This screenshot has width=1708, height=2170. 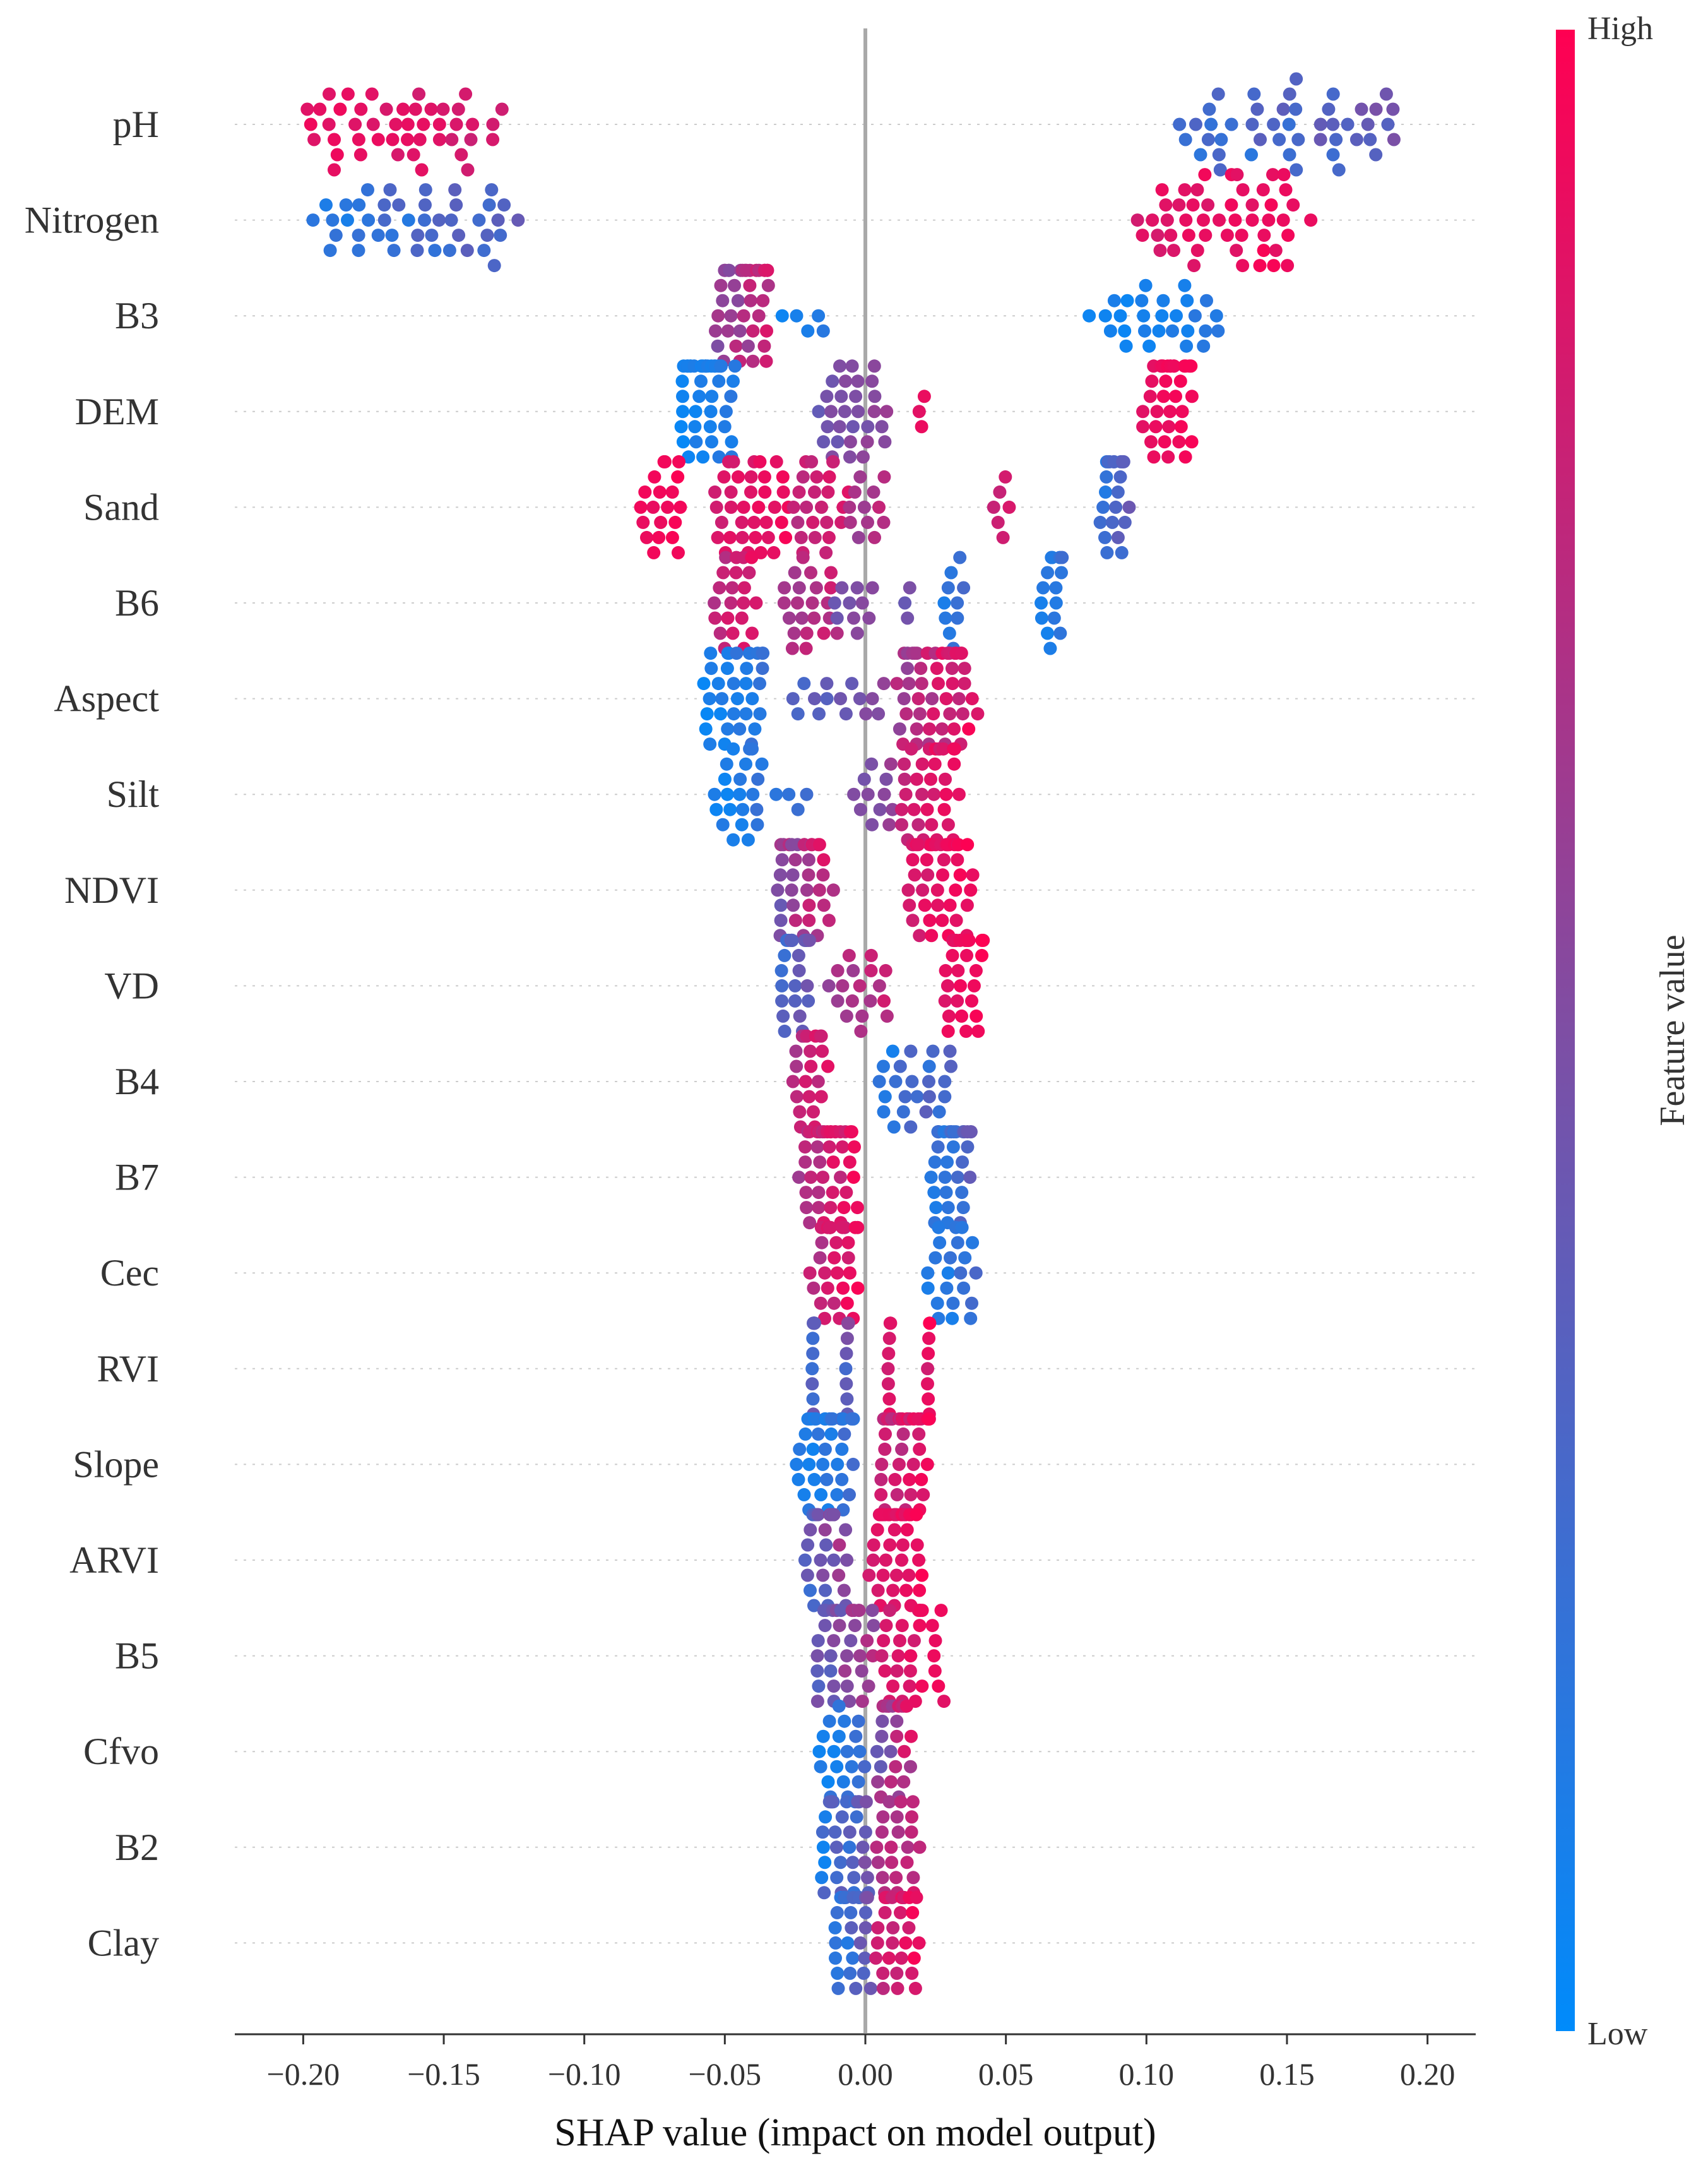 I want to click on x-tick-label: 0.00, so click(x=866, y=2074).